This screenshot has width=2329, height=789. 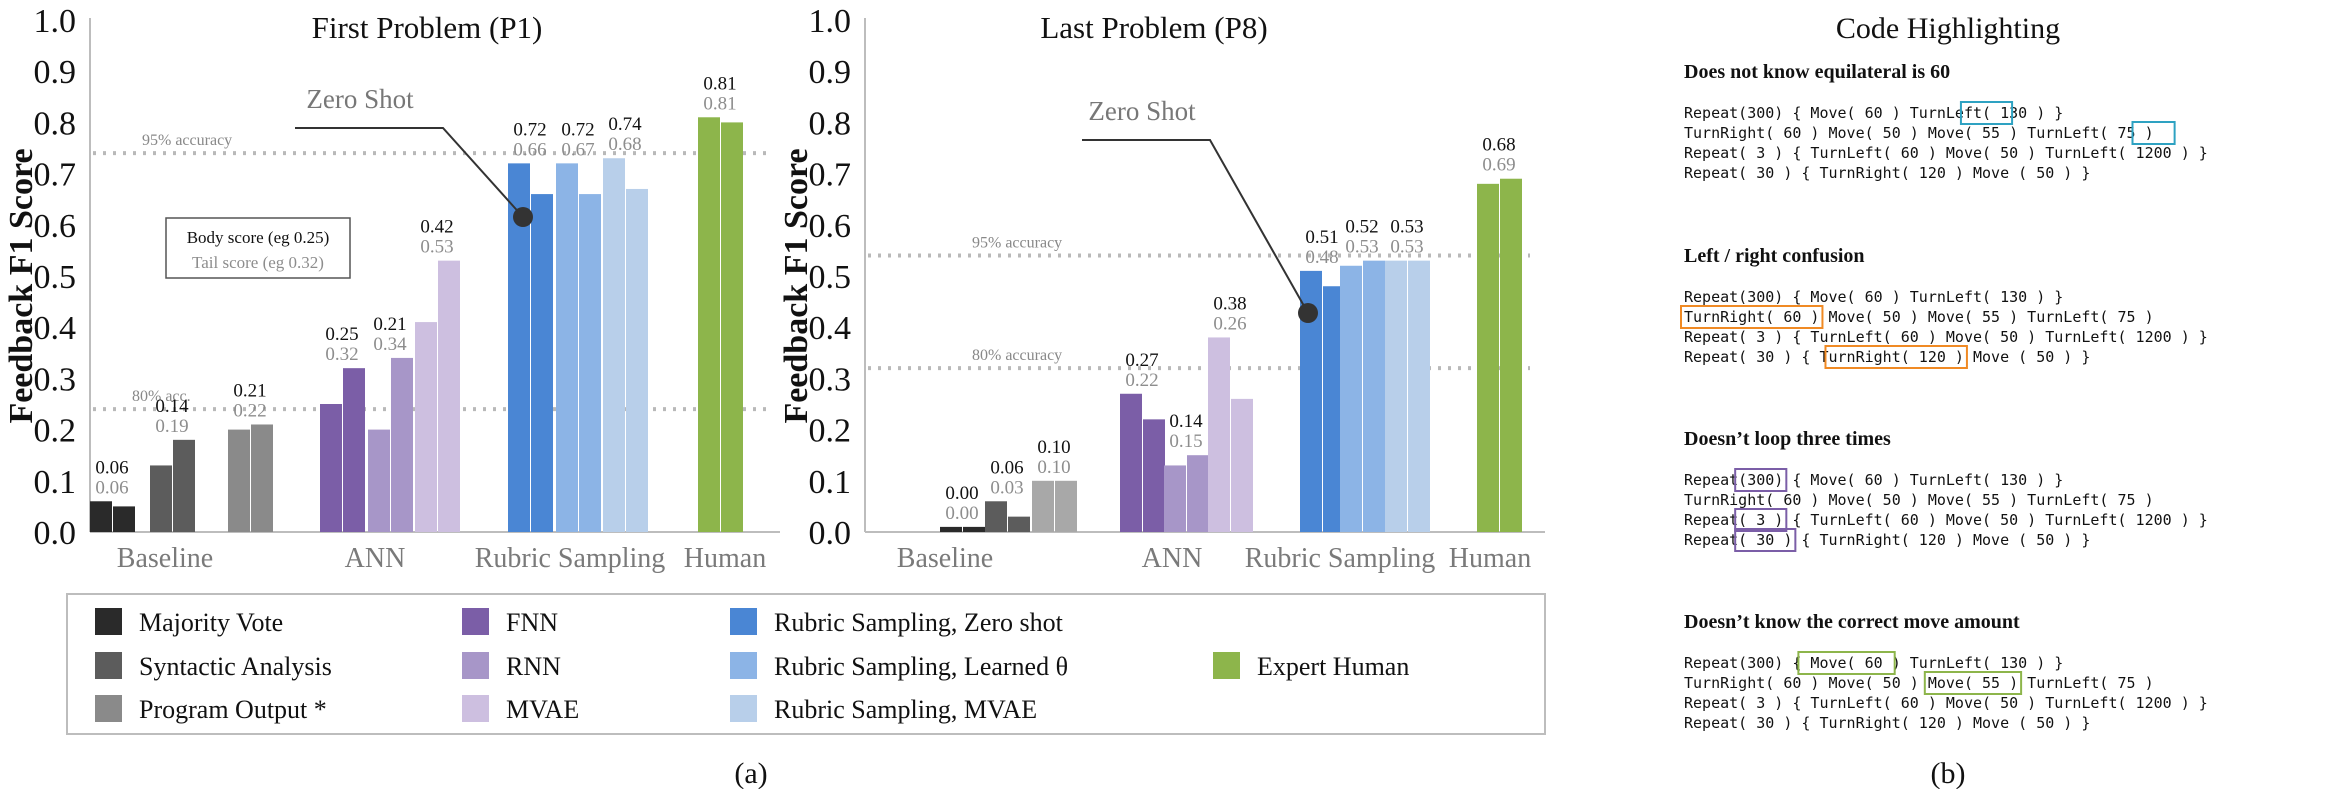 What do you see at coordinates (625, 124) in the screenshot?
I see `data-label-body: 0.74` at bounding box center [625, 124].